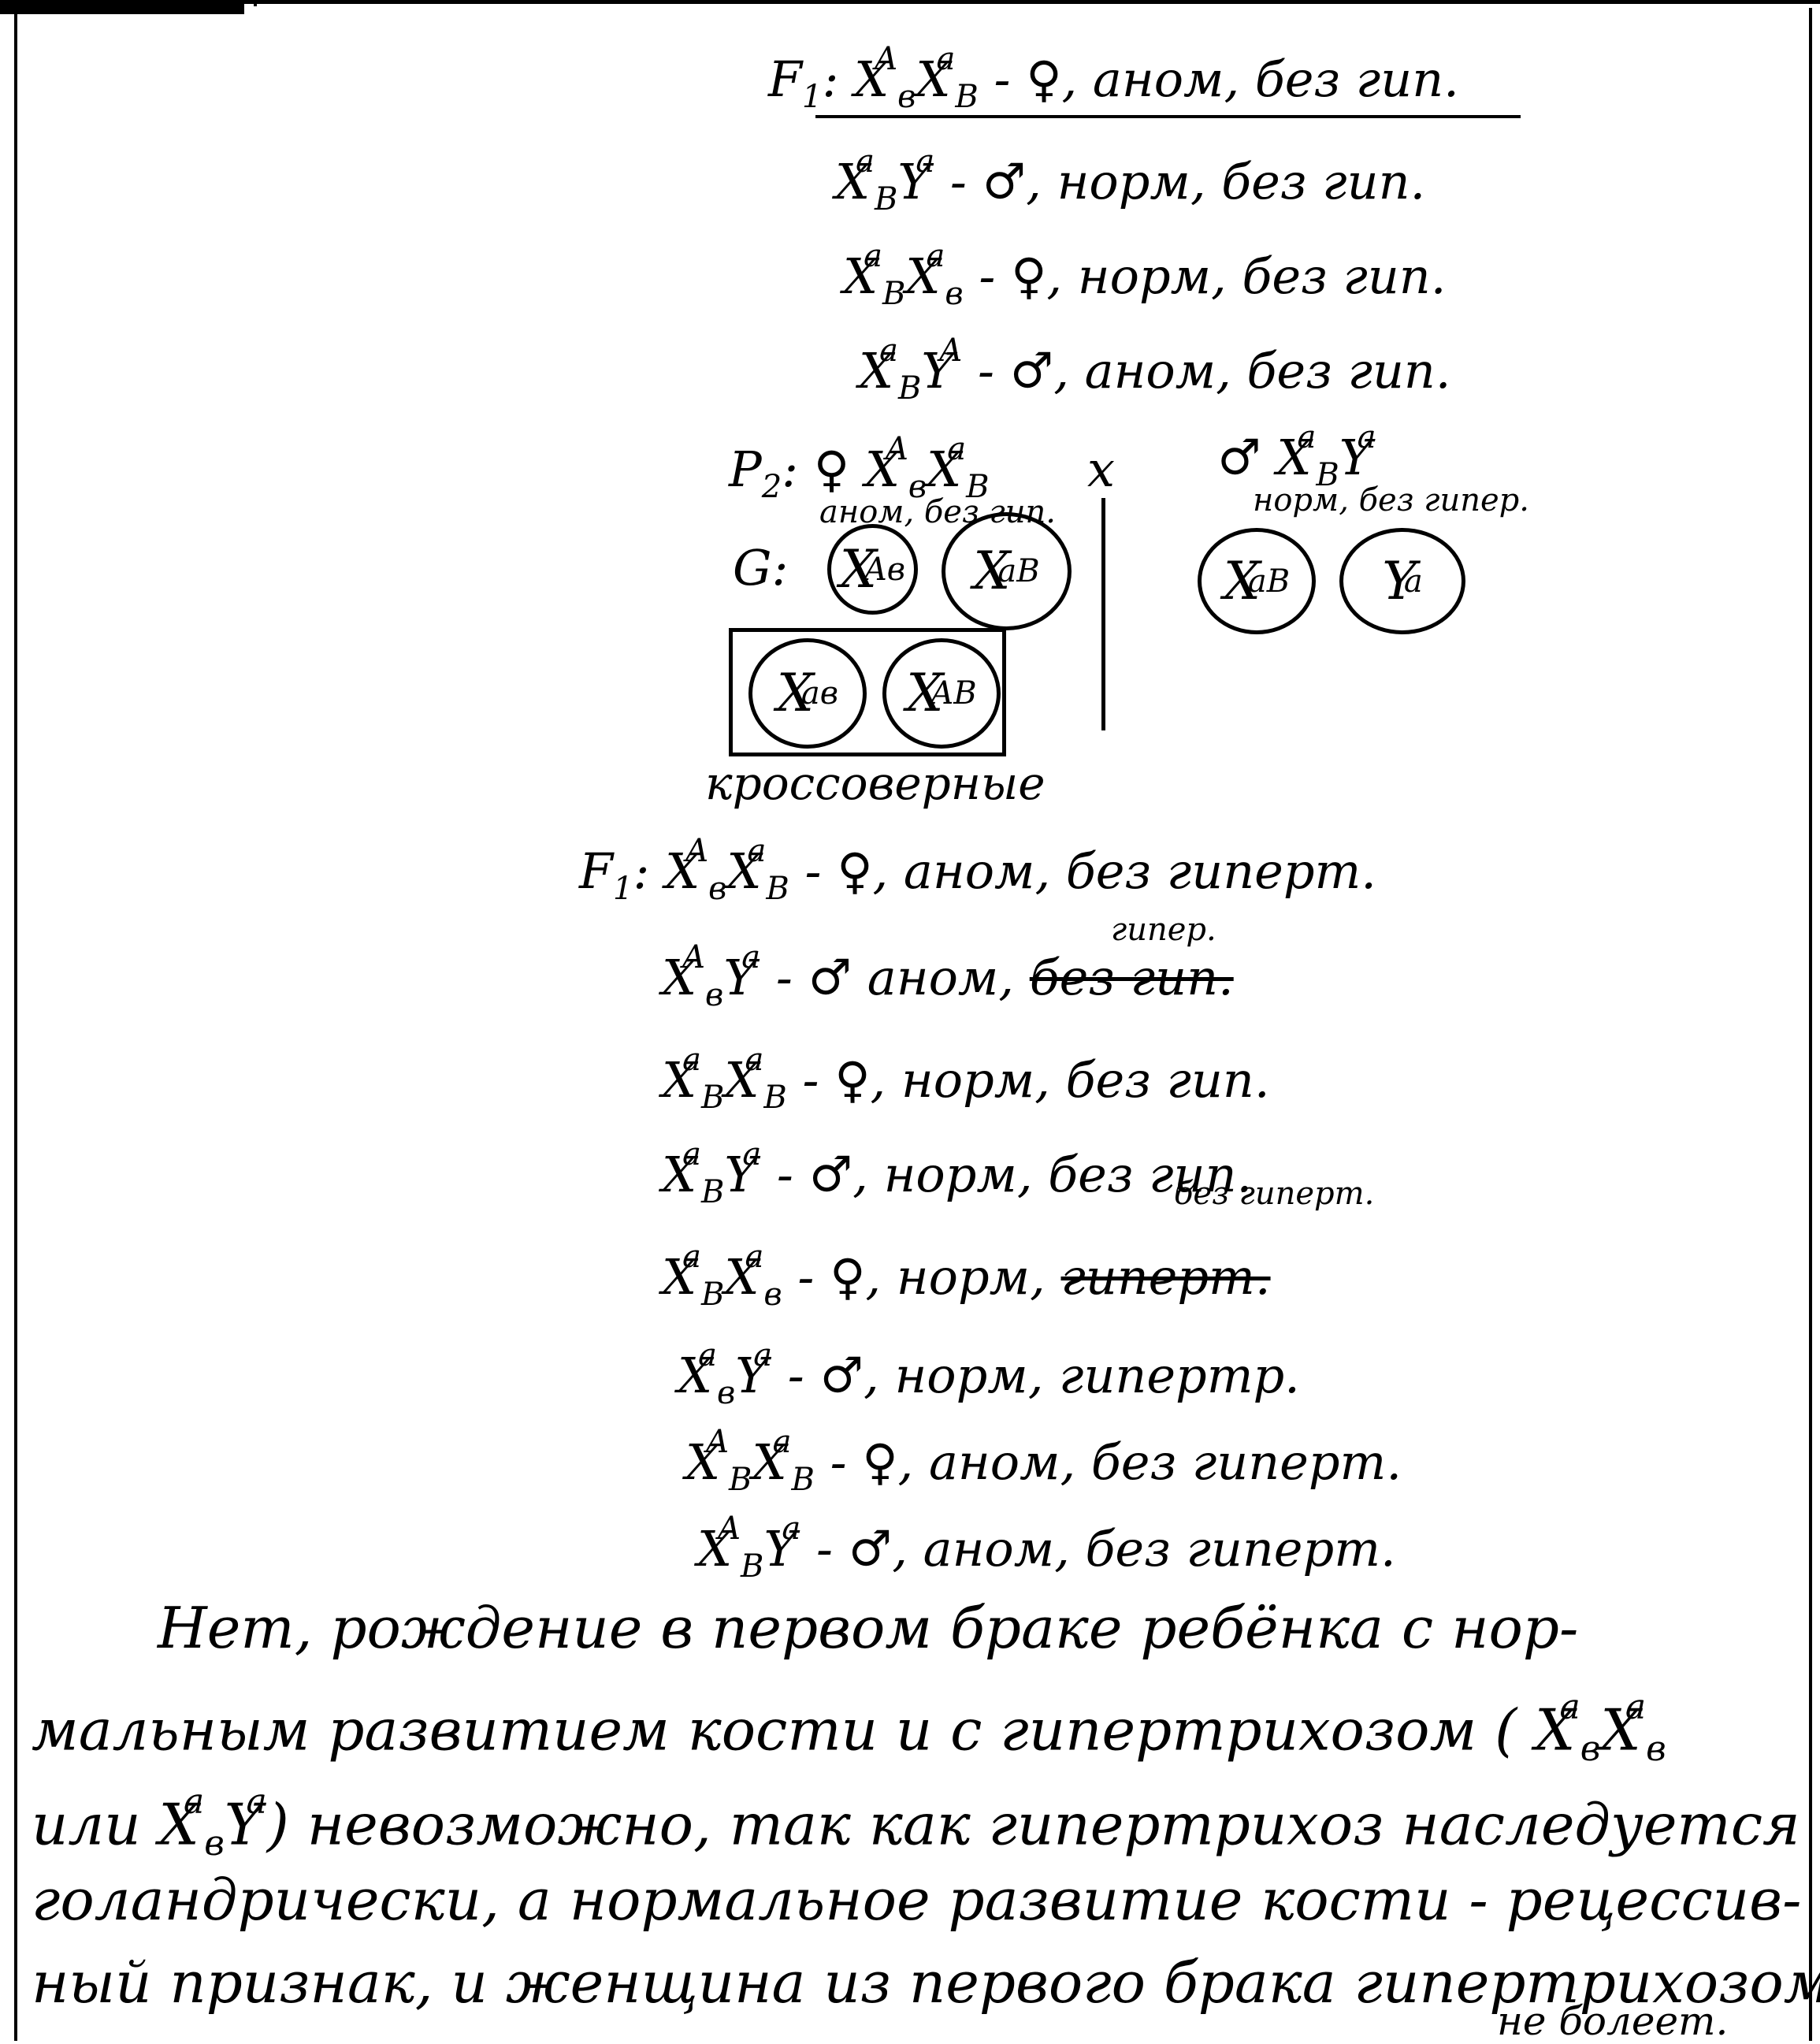 The width and height of the screenshot is (1820, 2044). I want to click on second-row-5-correction: без гиперт., so click(1274, 1194).